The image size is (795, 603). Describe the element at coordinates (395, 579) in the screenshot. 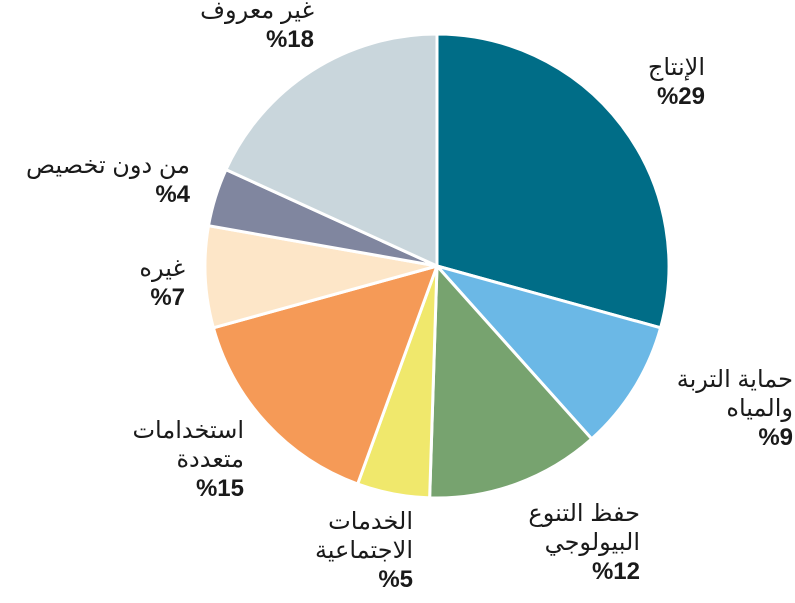

I see `slice-value-label: %5` at that location.